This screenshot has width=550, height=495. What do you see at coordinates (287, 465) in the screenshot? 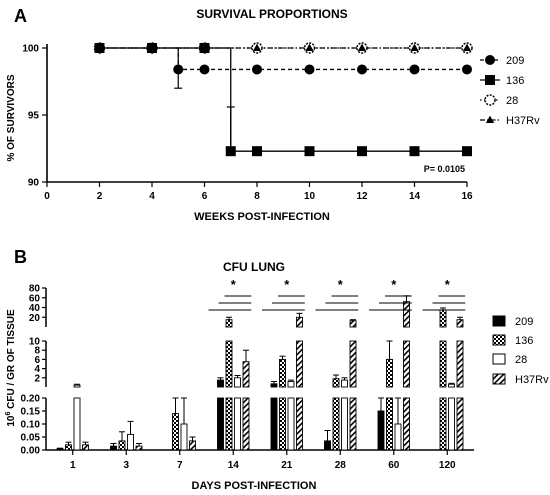
I see `x-tick-label: 21` at bounding box center [287, 465].